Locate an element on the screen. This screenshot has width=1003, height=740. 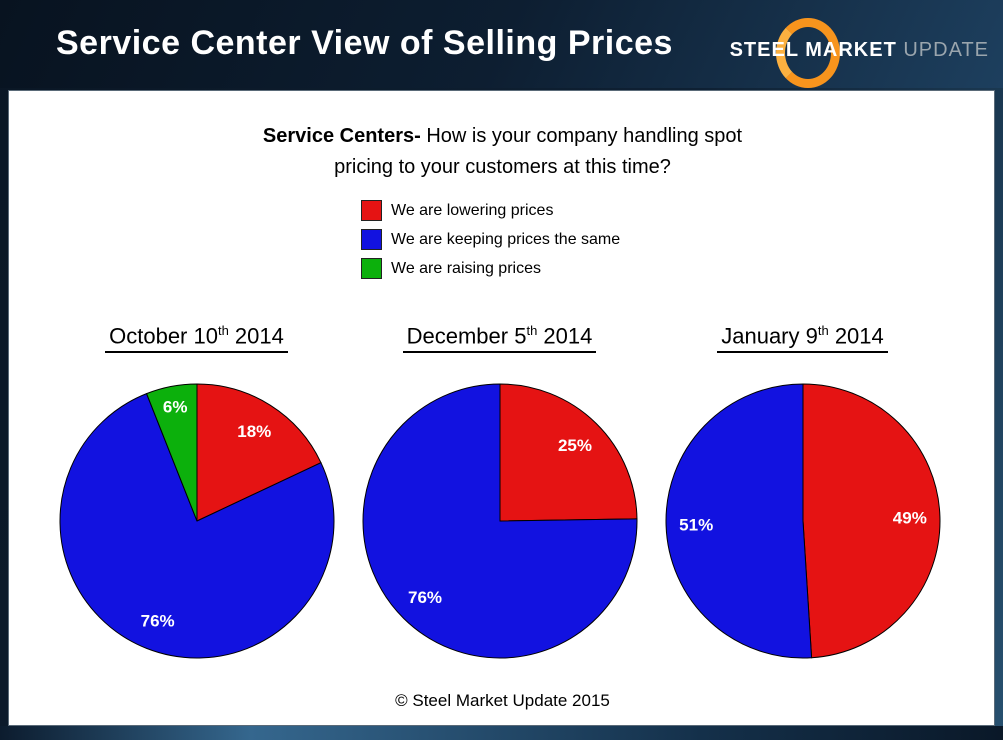
legend-label: We are raising prices is located at coordinates (466, 268).